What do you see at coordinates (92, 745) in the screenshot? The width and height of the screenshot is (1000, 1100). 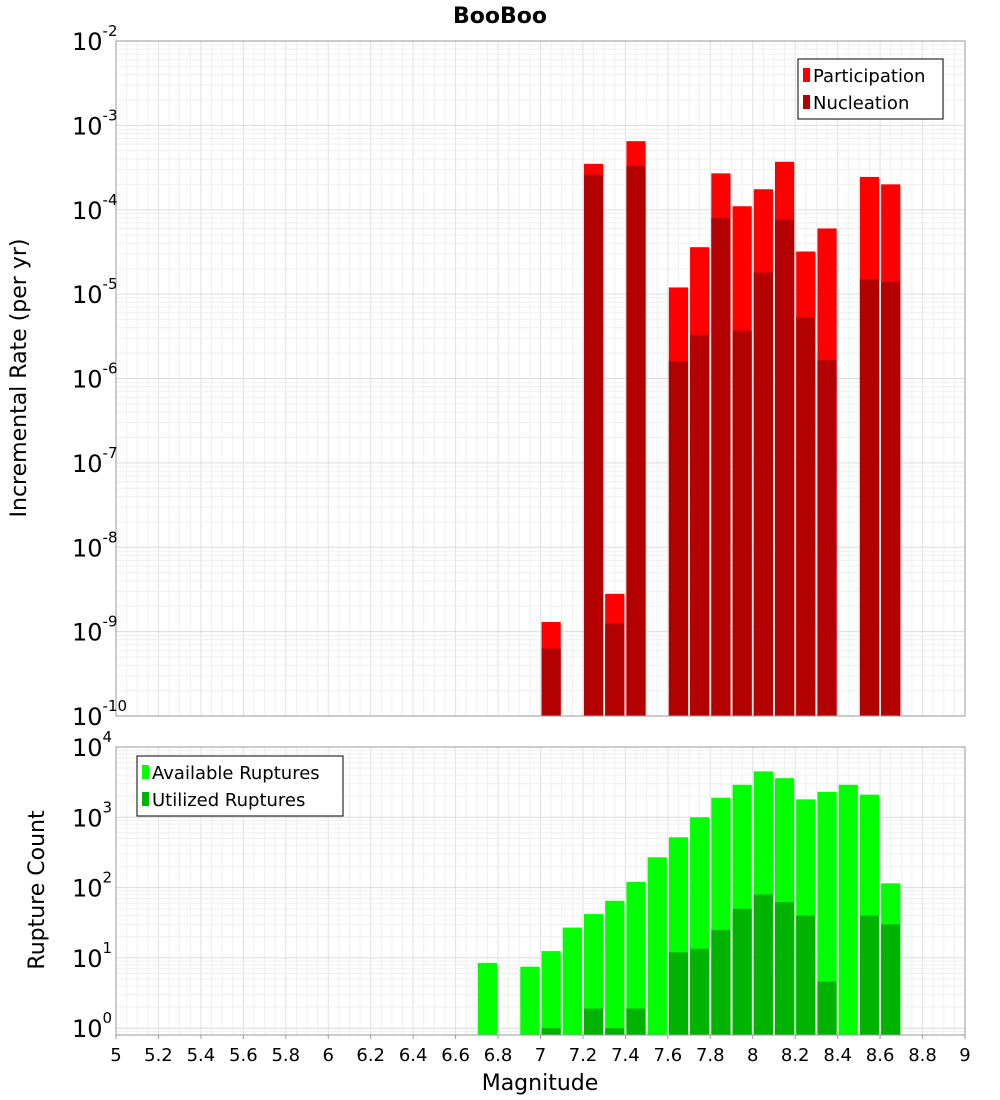 I see `bottom-y-tick-label: 10⁴` at bounding box center [92, 745].